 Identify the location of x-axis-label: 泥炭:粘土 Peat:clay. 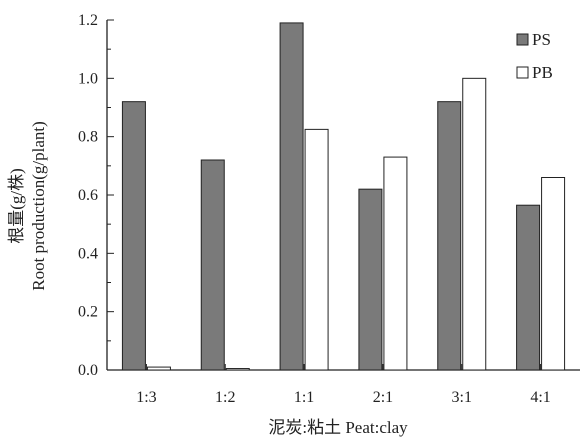
(338, 427).